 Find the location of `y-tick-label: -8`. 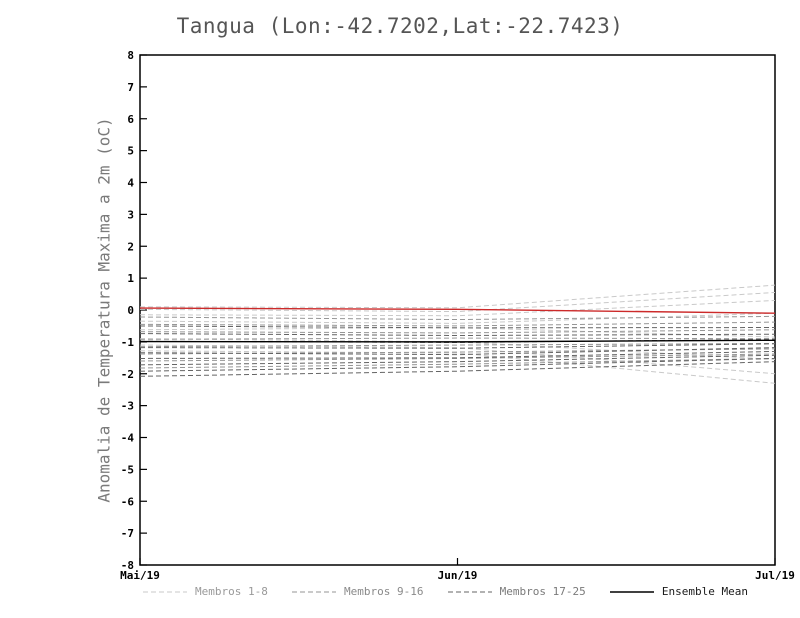

y-tick-label: -8 is located at coordinates (127, 565).